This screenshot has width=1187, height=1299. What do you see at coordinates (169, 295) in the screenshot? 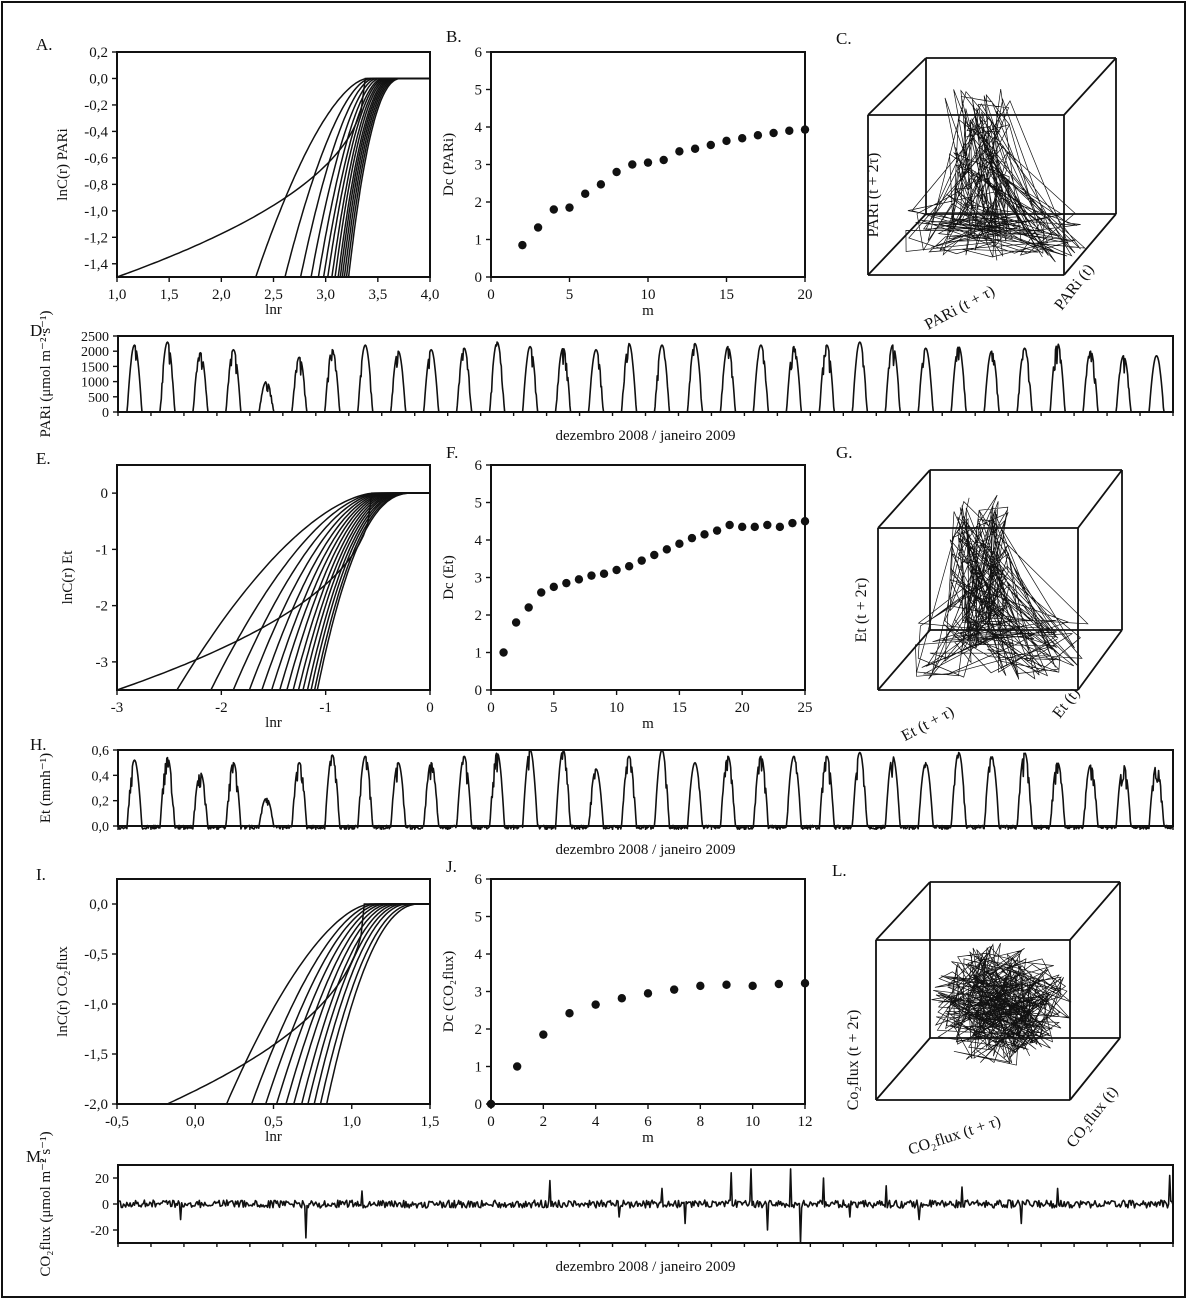
I see `x-tick-label: 1,5` at bounding box center [169, 295].